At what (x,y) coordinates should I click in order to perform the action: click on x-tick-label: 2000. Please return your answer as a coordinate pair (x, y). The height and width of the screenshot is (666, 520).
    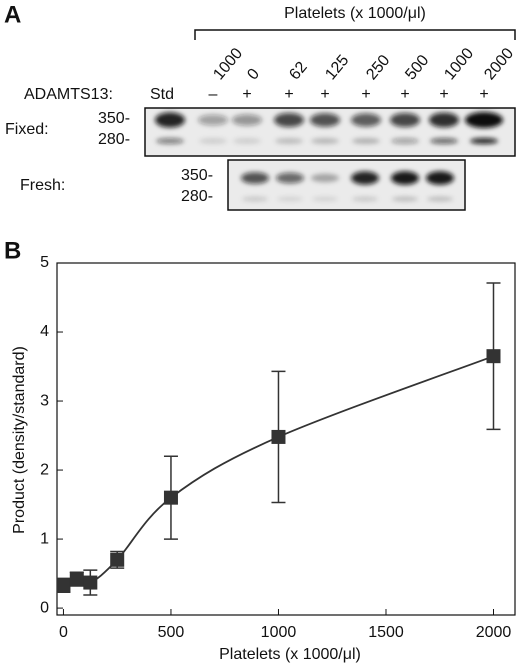
    Looking at the image, I should click on (494, 632).